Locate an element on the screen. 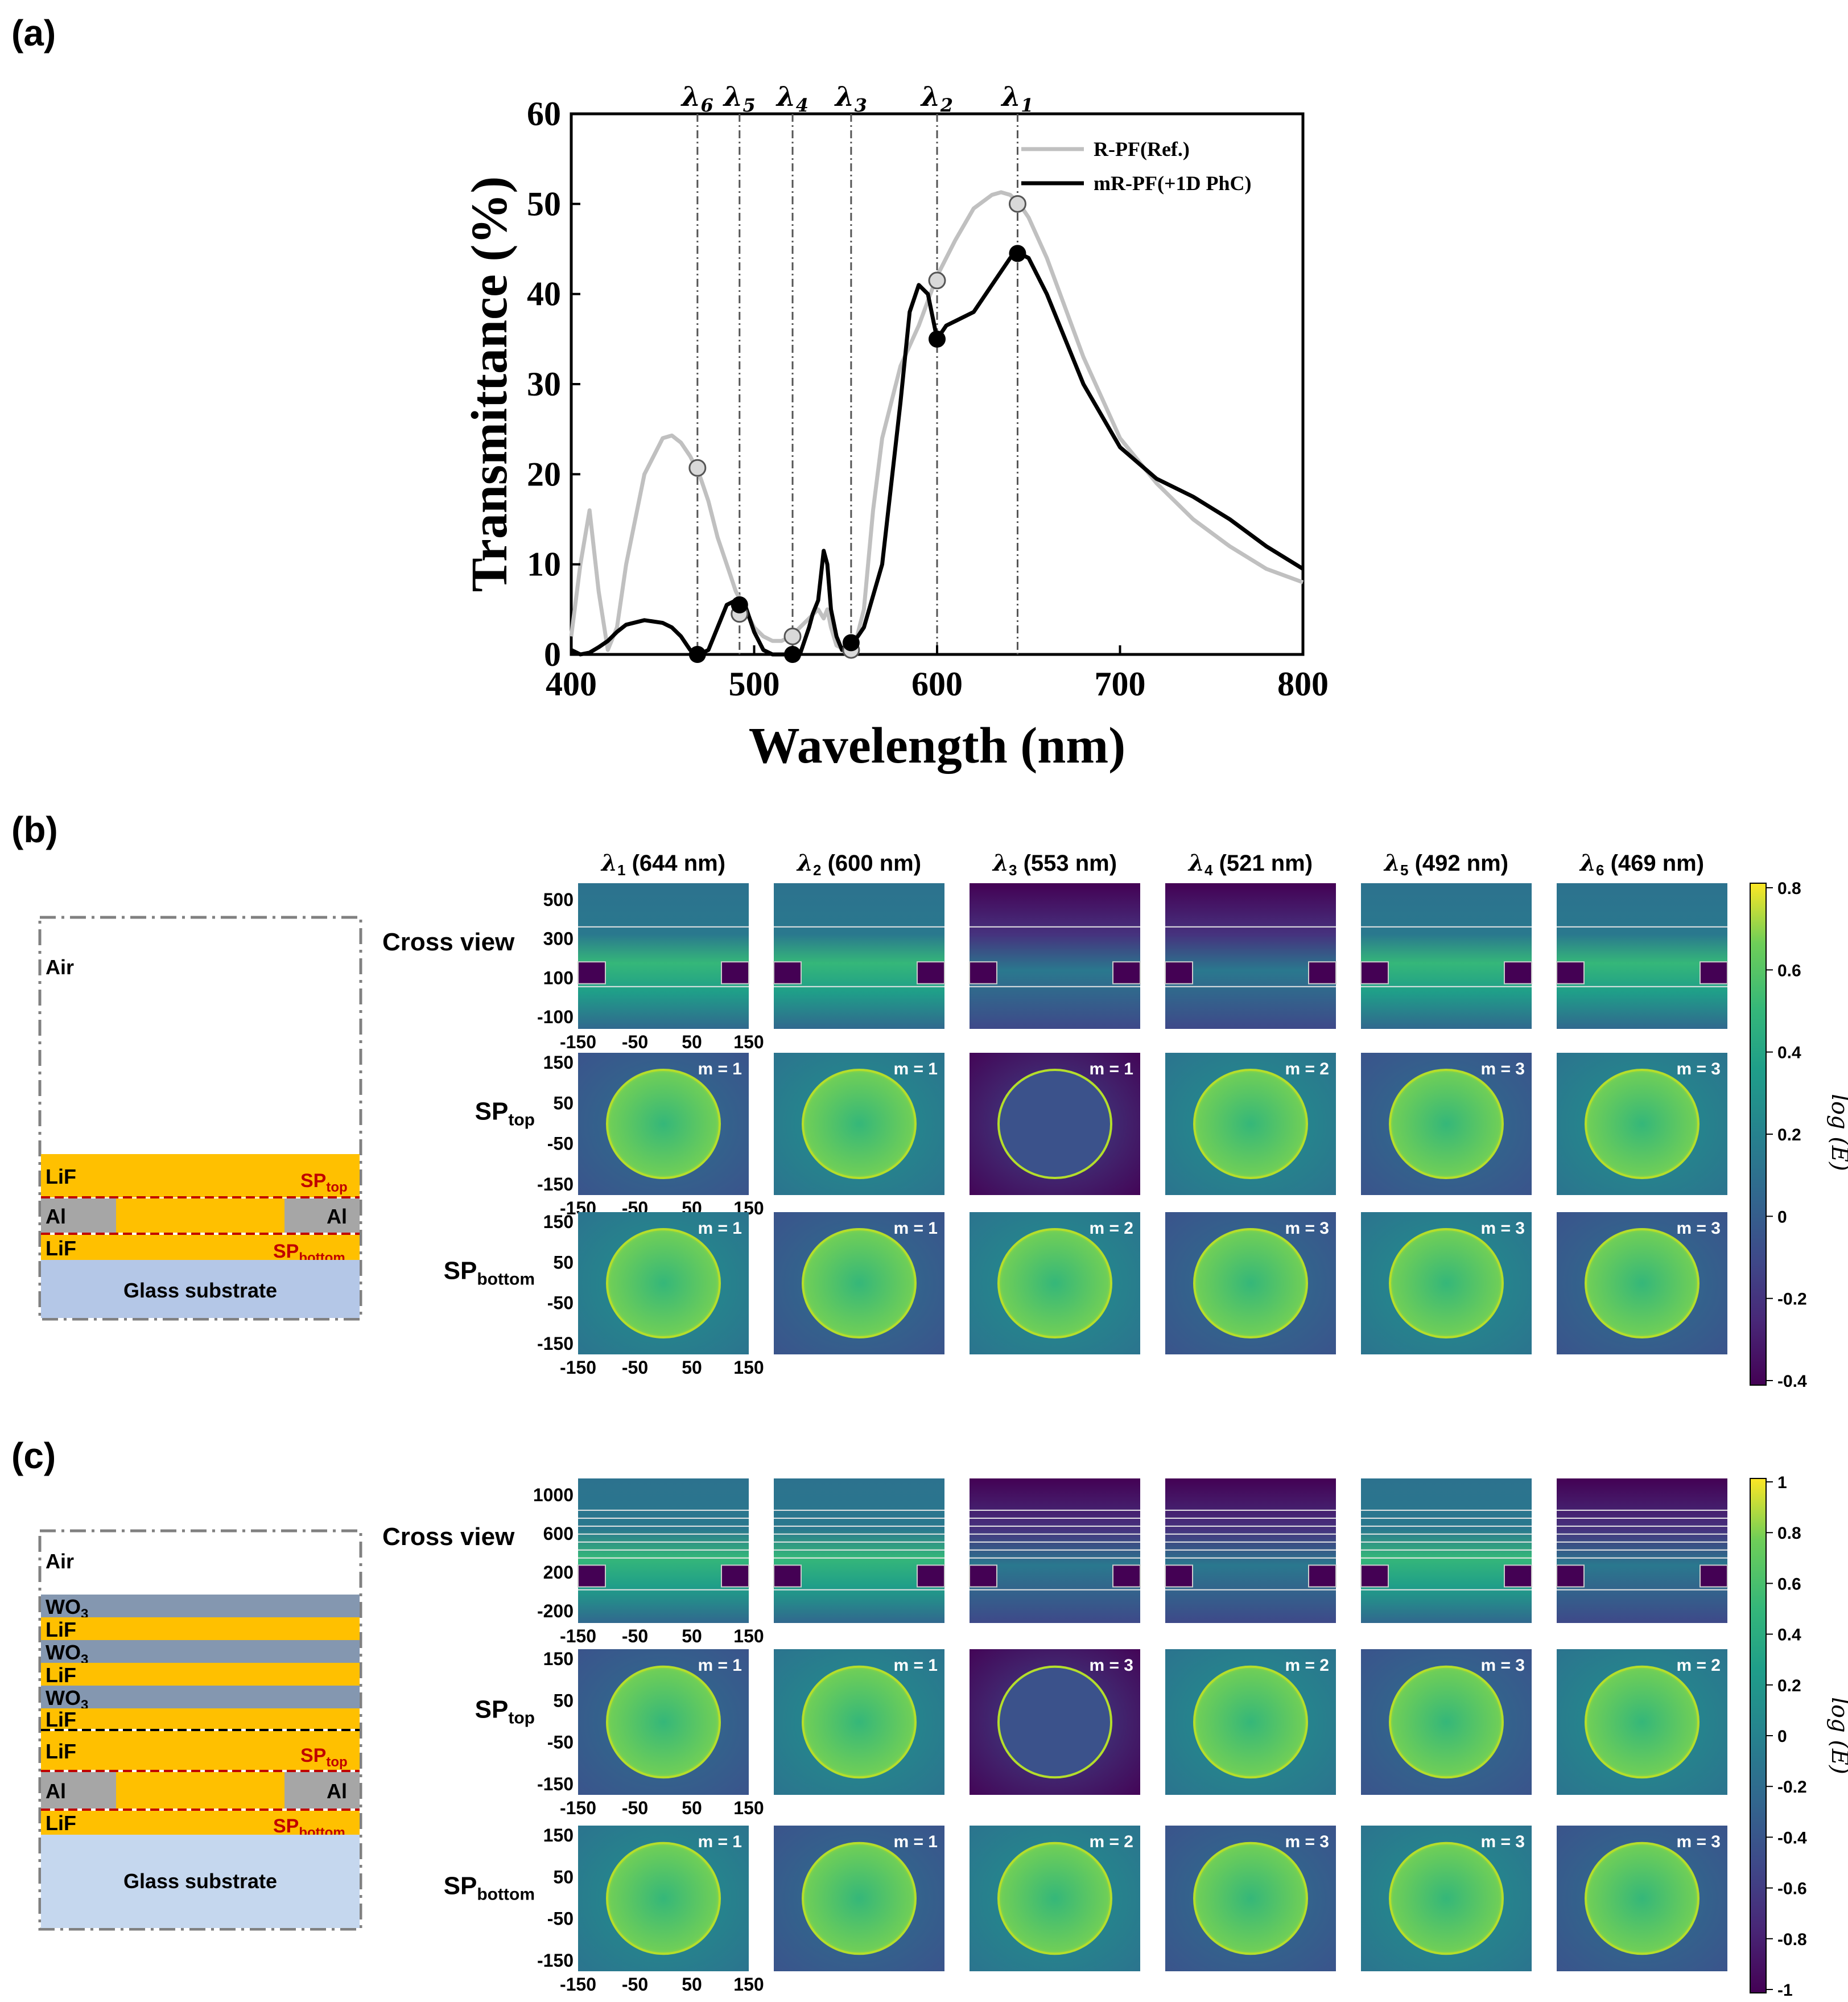  layer-lif-top-label: LiF is located at coordinates (61, 1176).